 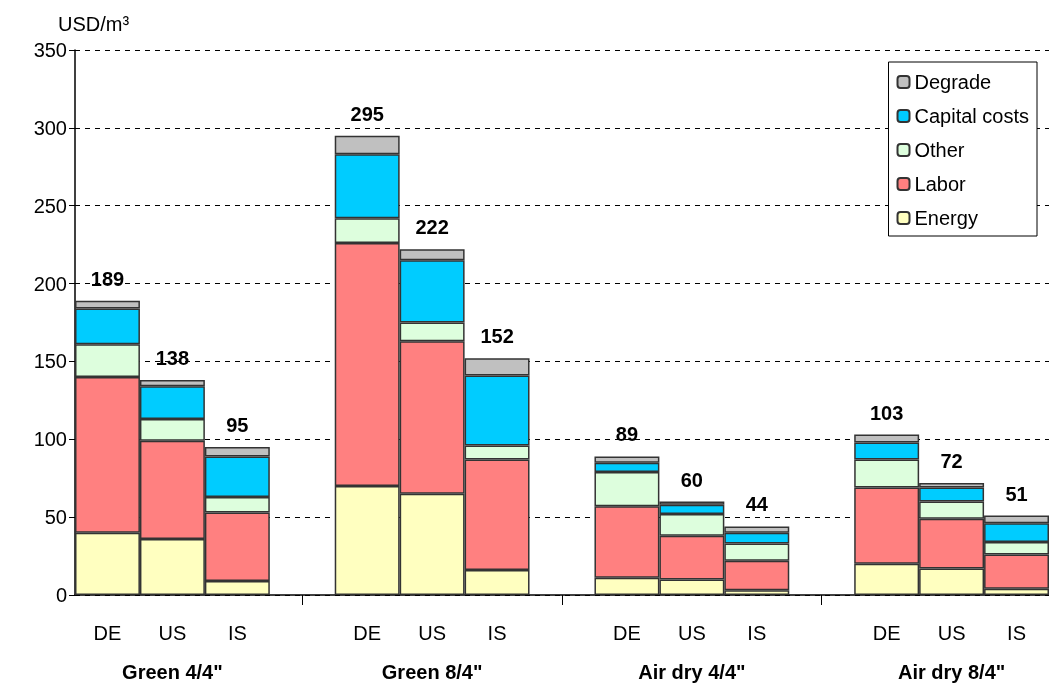 I want to click on text: Air dry 4/4", so click(x=692, y=672).